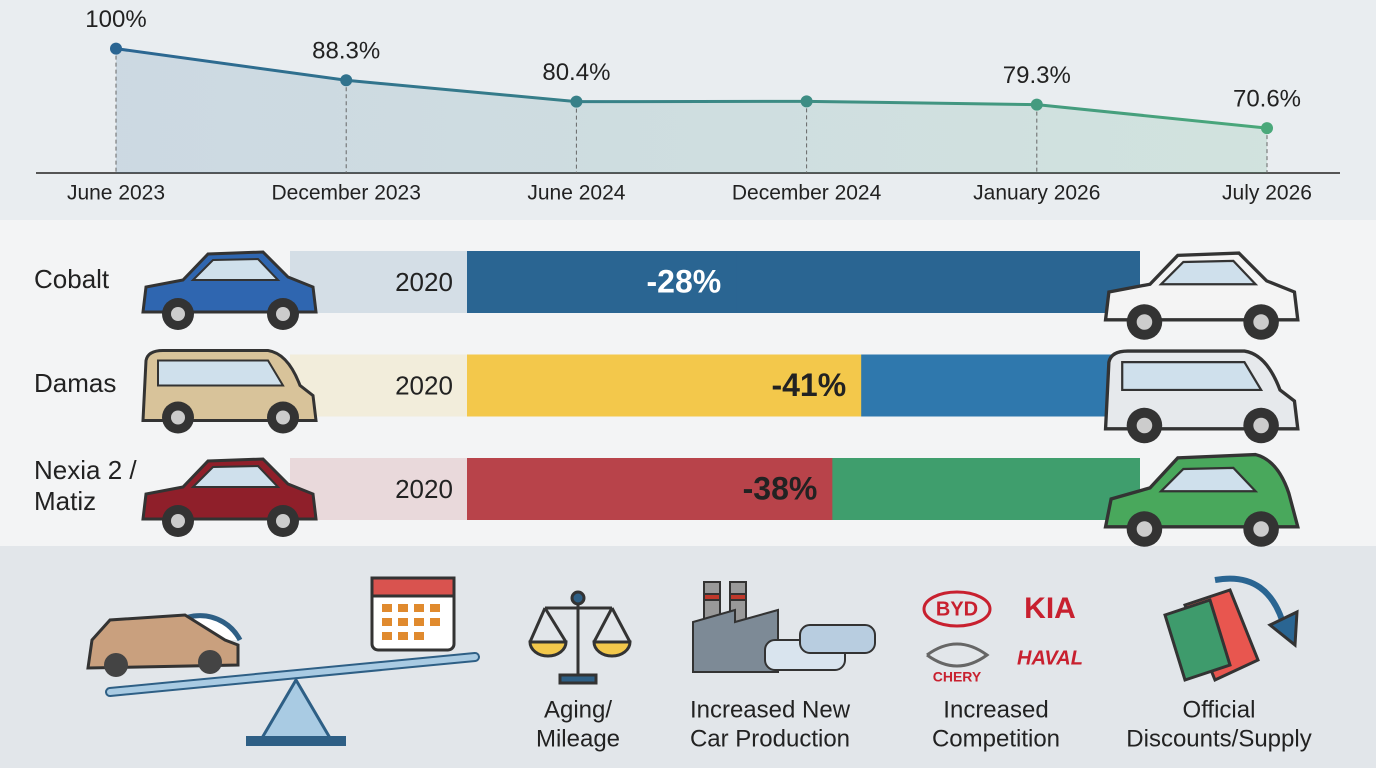 The image size is (1376, 768). What do you see at coordinates (345, 193) in the screenshot?
I see `x-tick-label: December 2023` at bounding box center [345, 193].